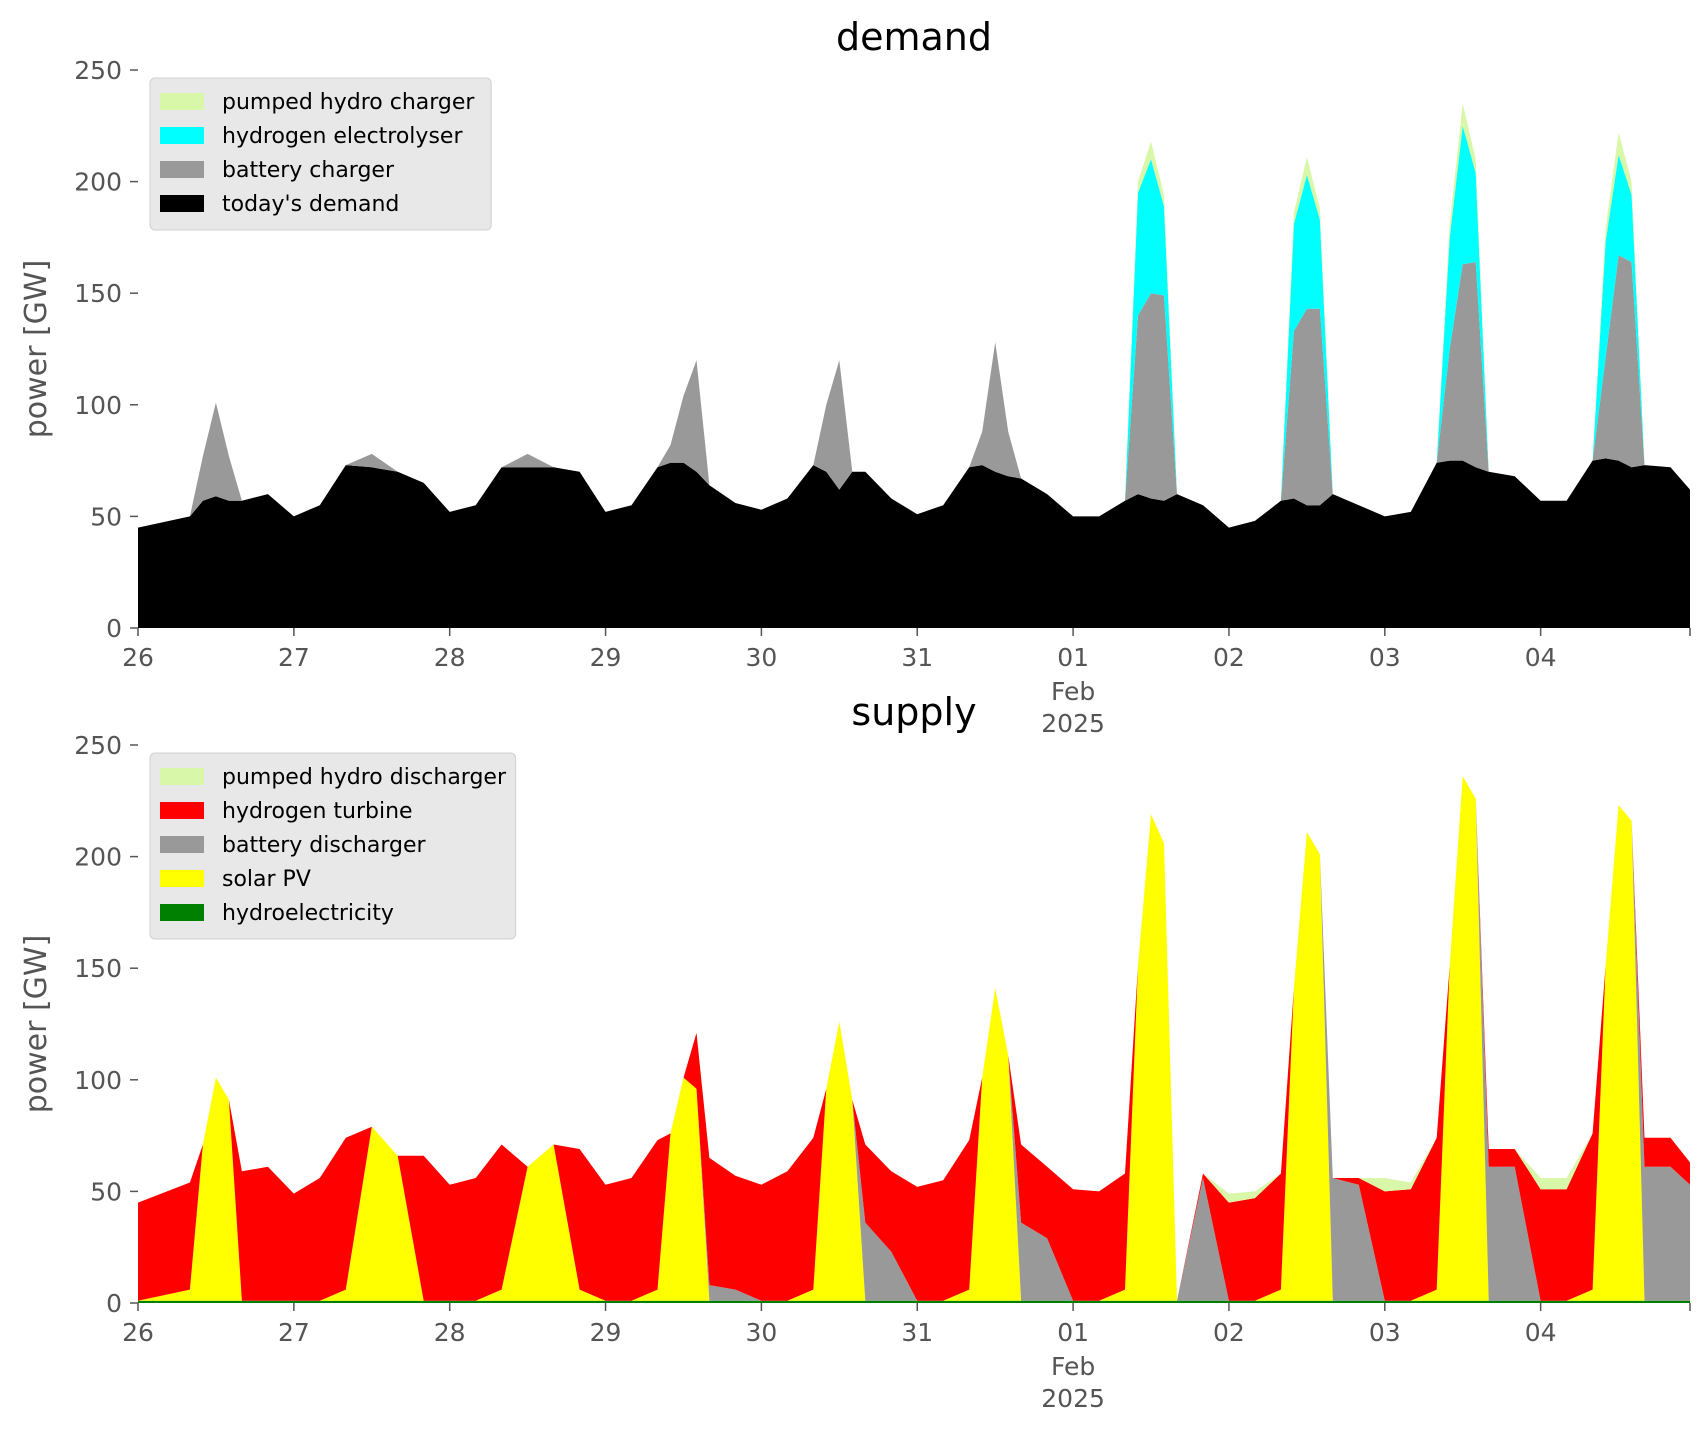 Image resolution: width=1706 pixels, height=1431 pixels. What do you see at coordinates (182, 101) in the screenshot?
I see `legend-swatch-pumped-hydro-charger` at bounding box center [182, 101].